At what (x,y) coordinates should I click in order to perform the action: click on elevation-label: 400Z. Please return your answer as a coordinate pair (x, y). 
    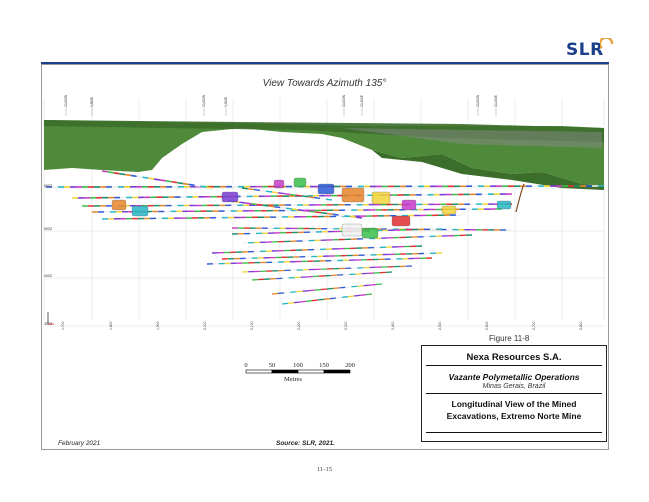
    Looking at the image, I should click on (48, 276).